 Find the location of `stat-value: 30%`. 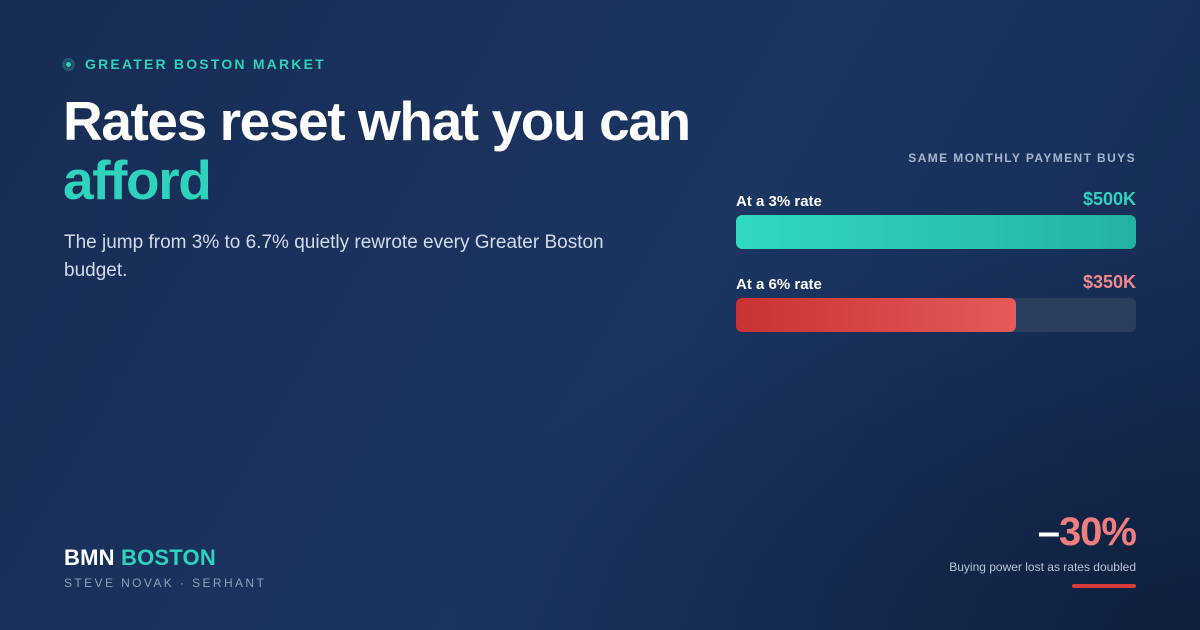

stat-value: 30% is located at coordinates (1097, 532).